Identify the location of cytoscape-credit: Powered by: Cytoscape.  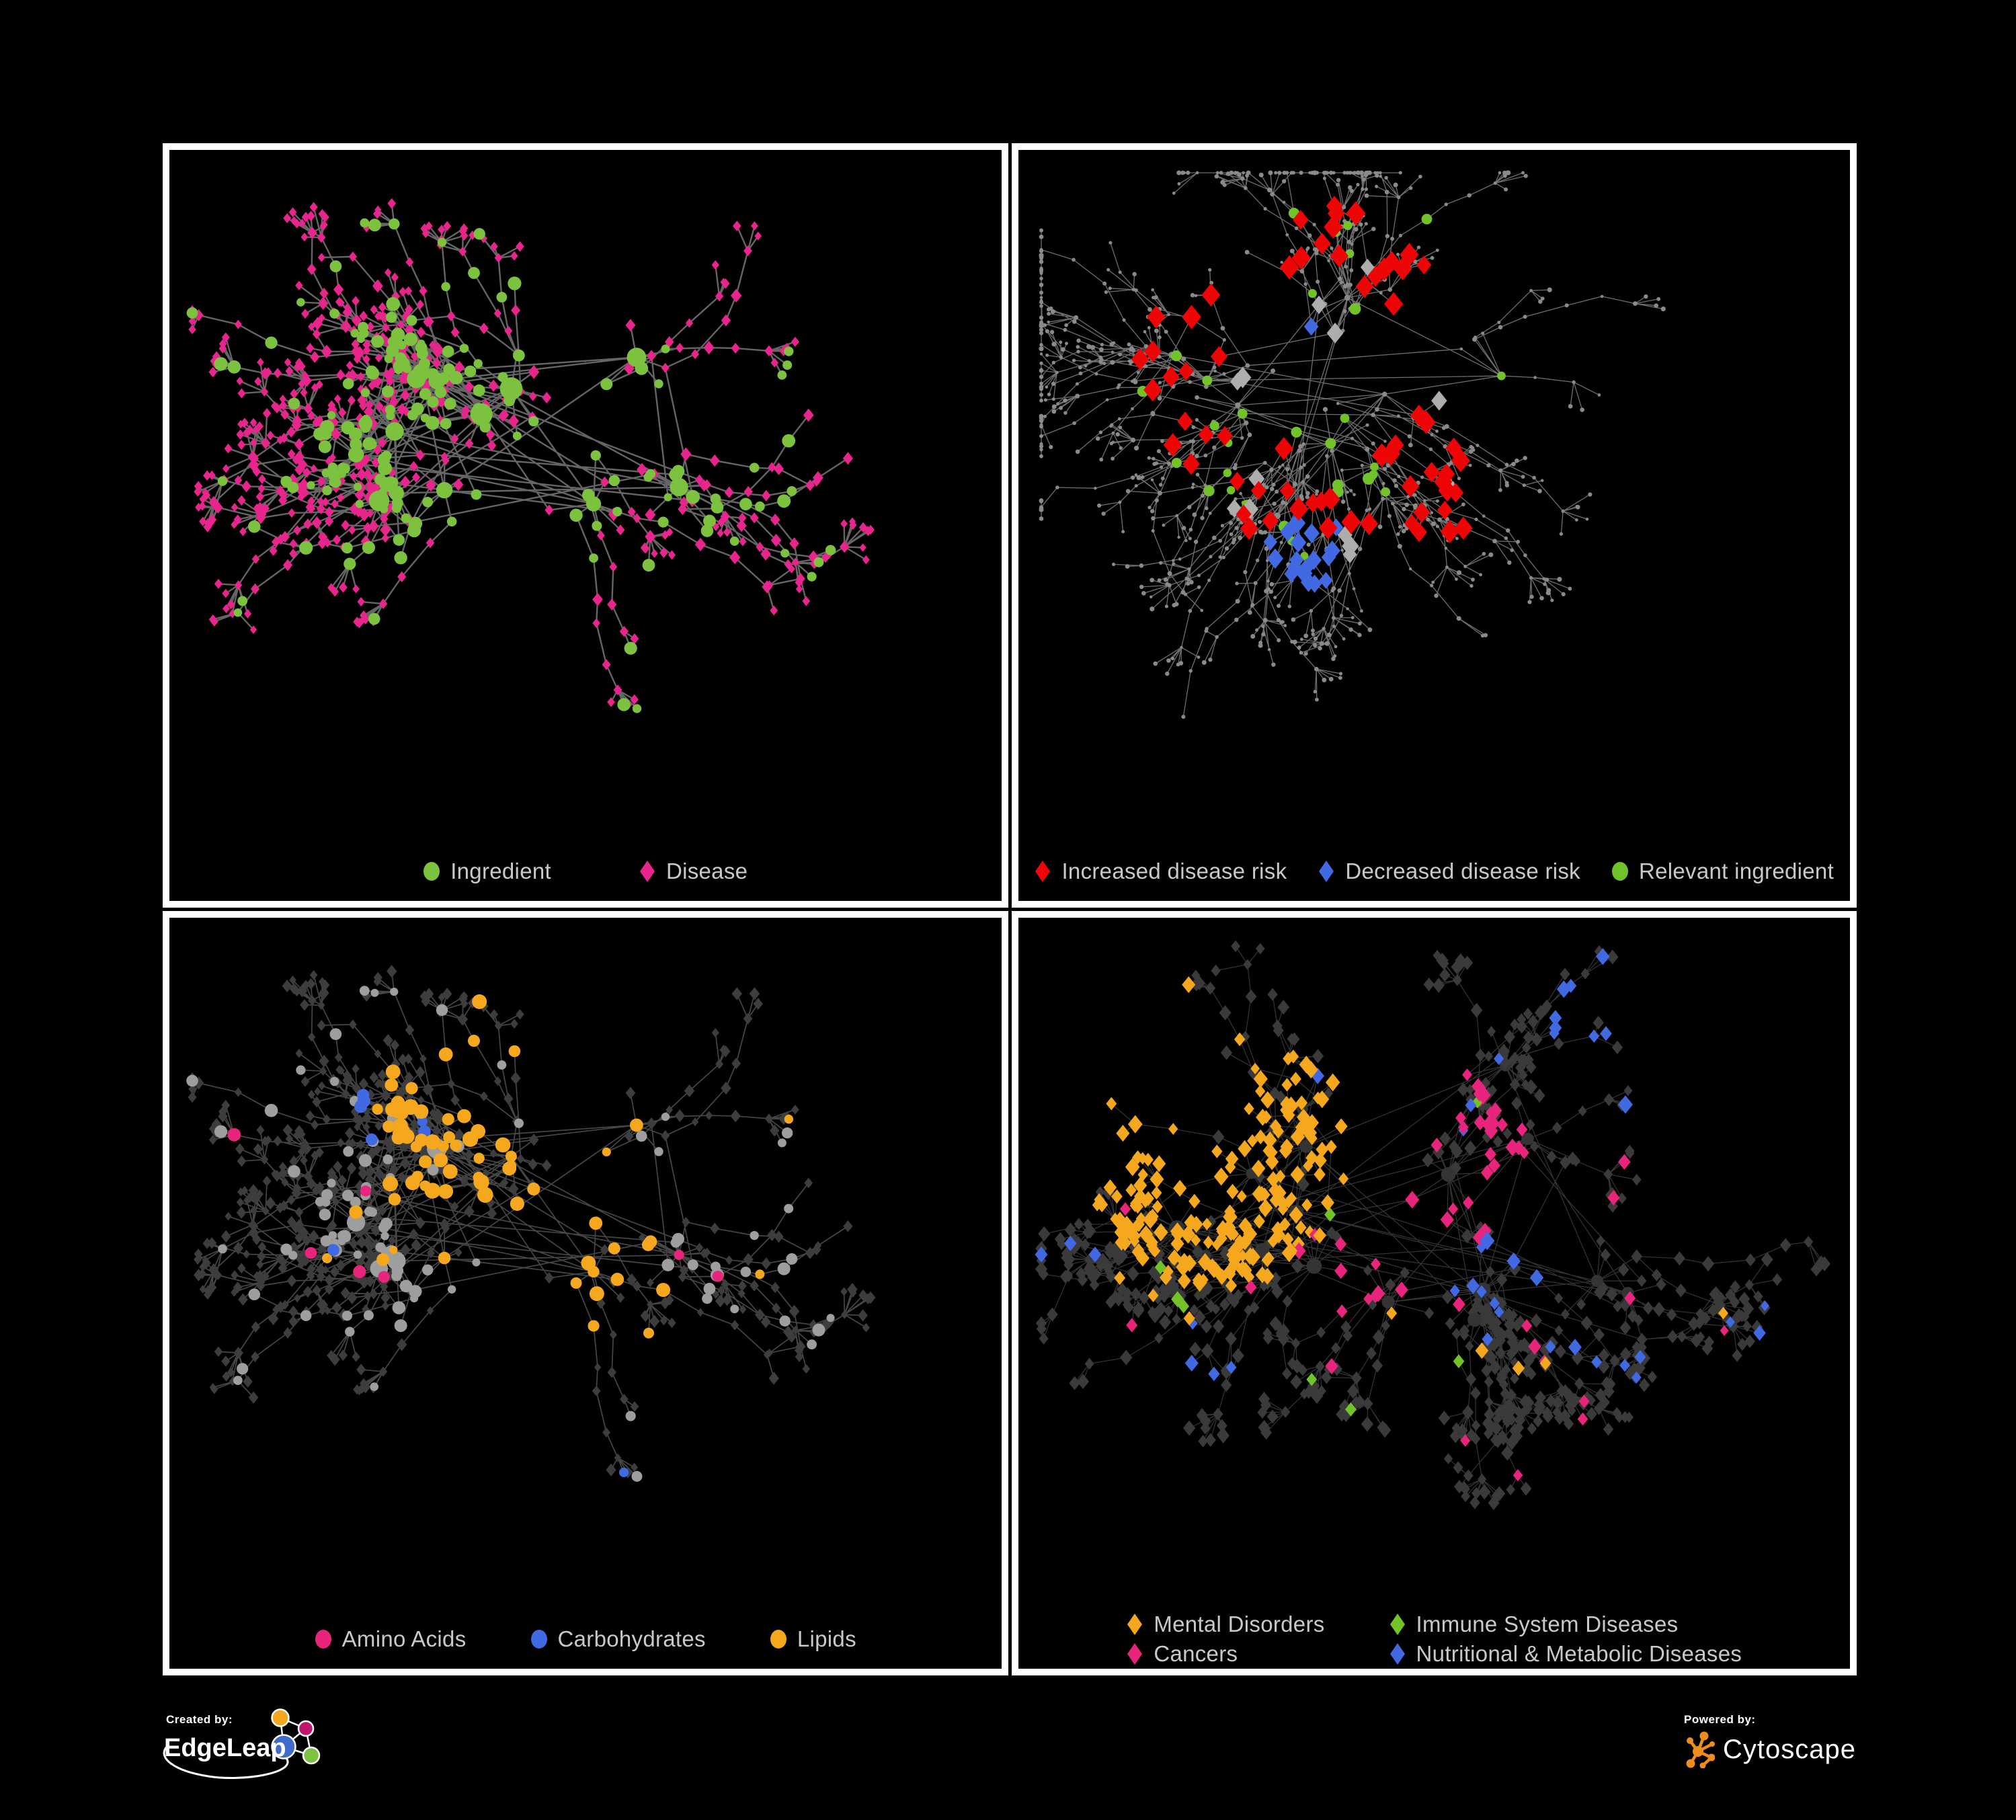
(1770, 1740).